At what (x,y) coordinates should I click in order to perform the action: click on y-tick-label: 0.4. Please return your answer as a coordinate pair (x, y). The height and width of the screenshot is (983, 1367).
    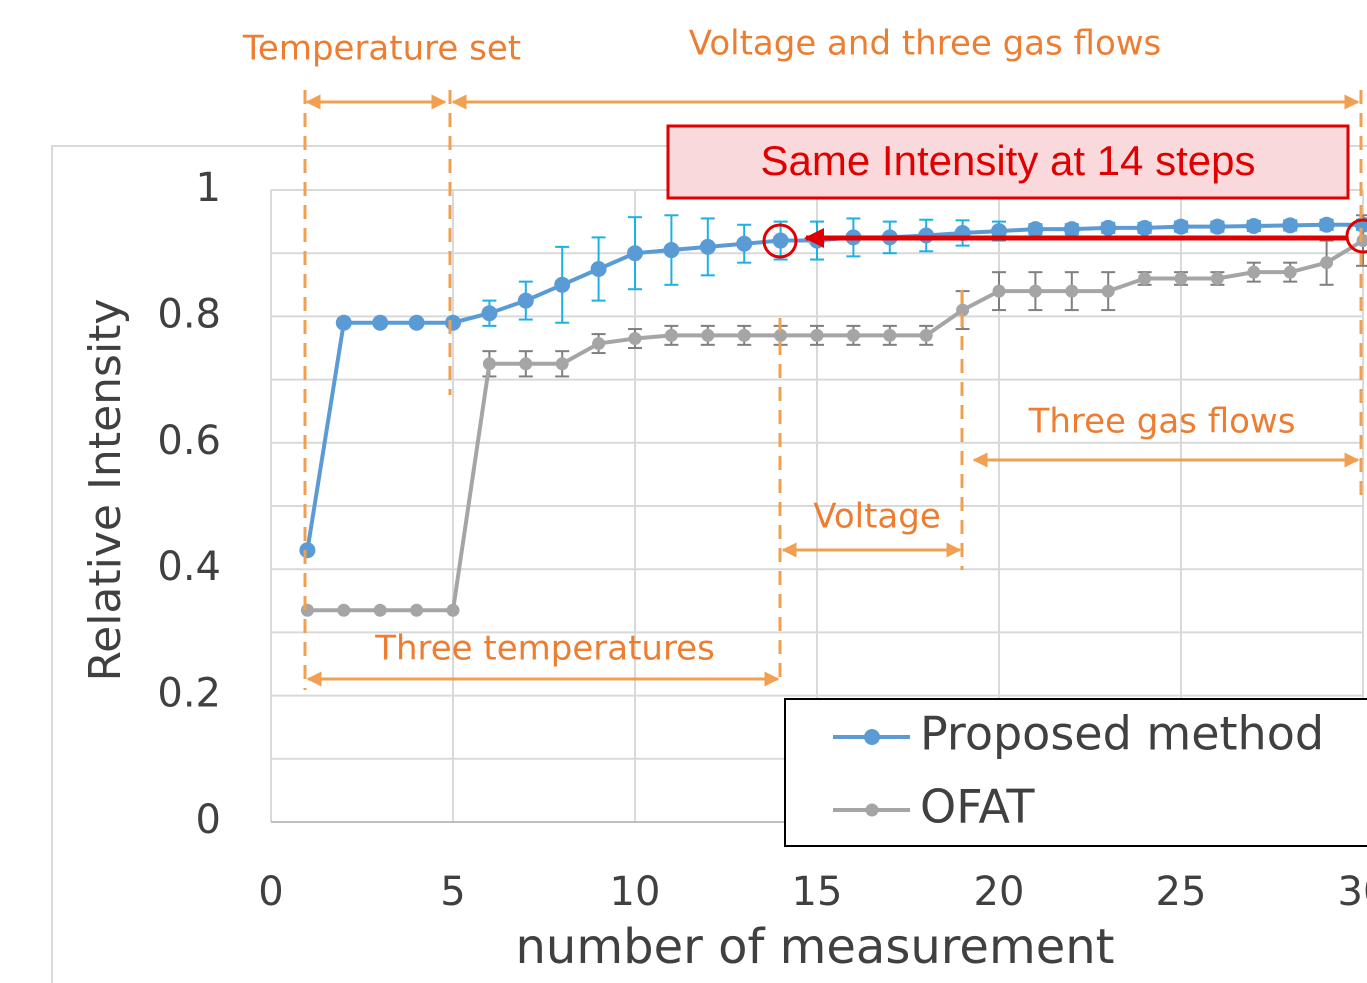
    Looking at the image, I should click on (189, 567).